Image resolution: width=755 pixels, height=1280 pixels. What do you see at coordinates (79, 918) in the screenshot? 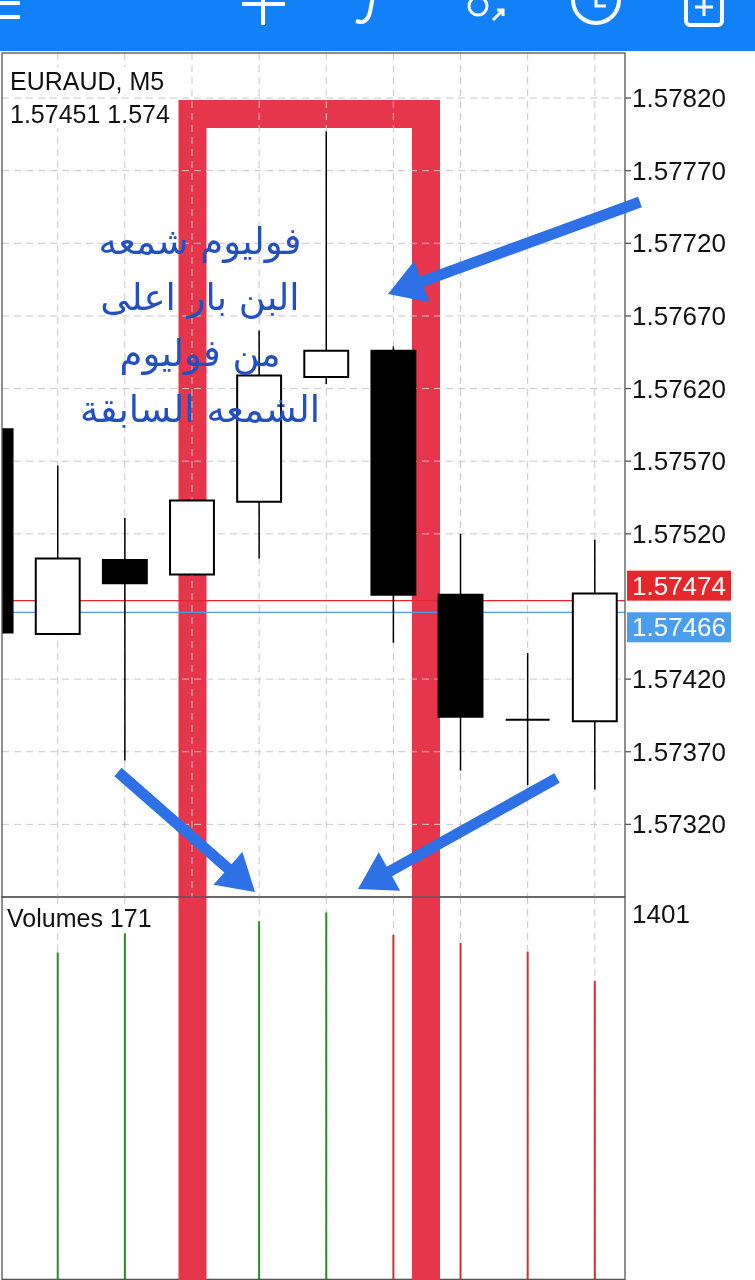
I see `chart-title: Volumes 171` at bounding box center [79, 918].